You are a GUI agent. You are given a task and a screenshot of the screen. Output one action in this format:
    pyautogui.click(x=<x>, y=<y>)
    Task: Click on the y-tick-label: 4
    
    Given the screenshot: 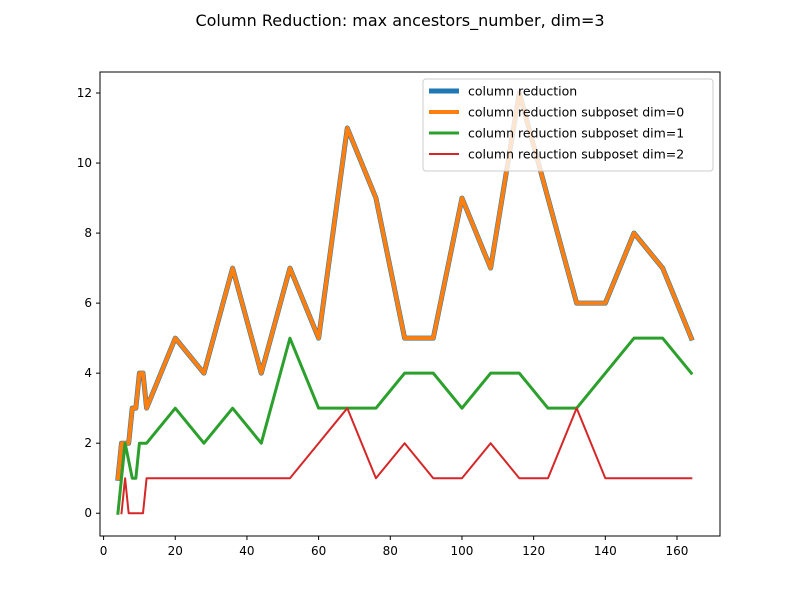 What is the action you would take?
    pyautogui.click(x=88, y=373)
    